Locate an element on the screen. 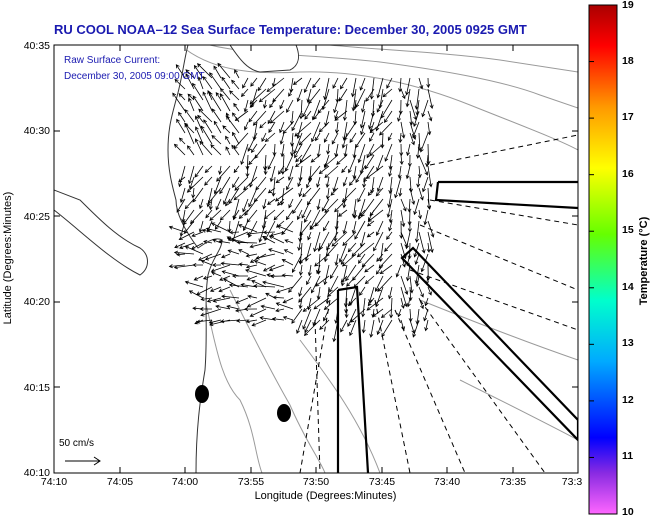 The image size is (651, 519). y-tick-label: 40:30 is located at coordinates (36, 131).